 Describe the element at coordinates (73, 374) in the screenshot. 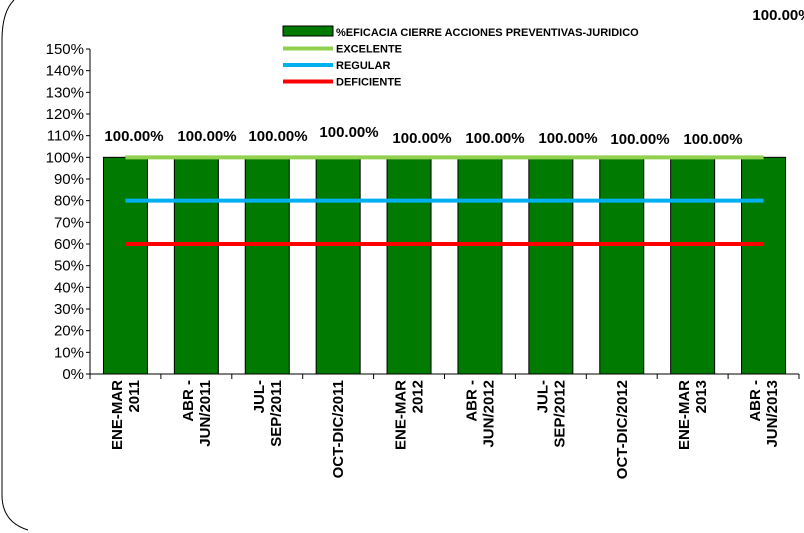

I see `y-tick-label: 0%` at that location.